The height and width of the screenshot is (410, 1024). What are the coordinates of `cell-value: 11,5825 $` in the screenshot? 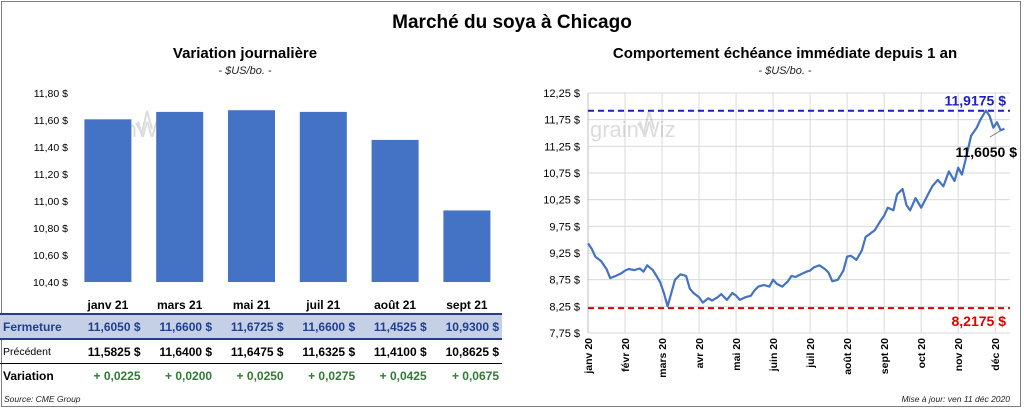 It's located at (114, 351).